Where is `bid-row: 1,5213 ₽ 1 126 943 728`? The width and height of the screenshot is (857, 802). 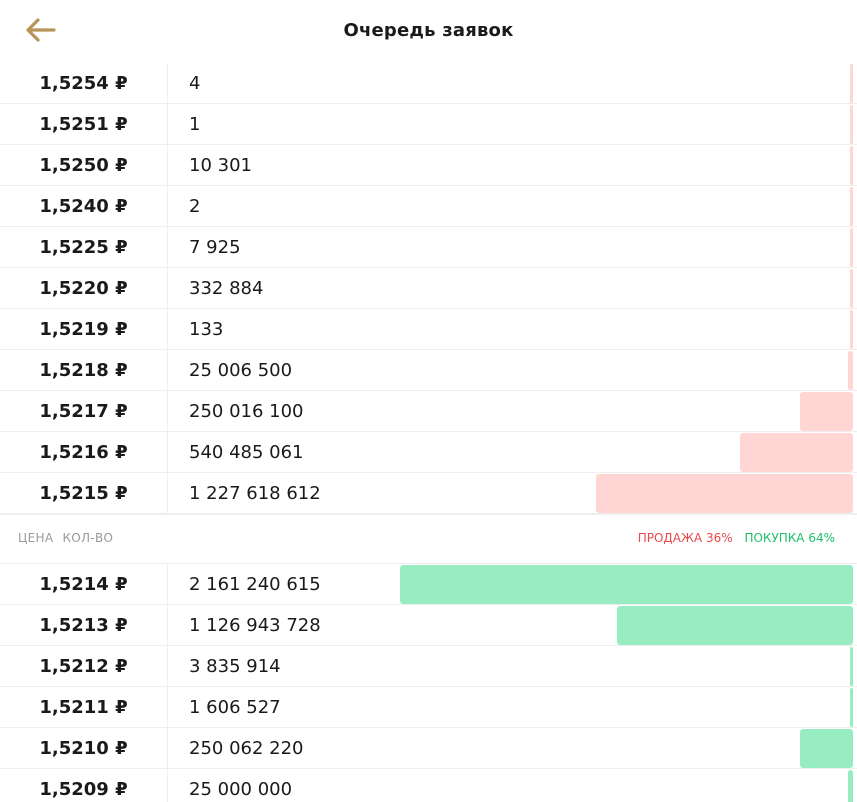
bid-row: 1,5213 ₽ 1 126 943 728 is located at coordinates (428, 625).